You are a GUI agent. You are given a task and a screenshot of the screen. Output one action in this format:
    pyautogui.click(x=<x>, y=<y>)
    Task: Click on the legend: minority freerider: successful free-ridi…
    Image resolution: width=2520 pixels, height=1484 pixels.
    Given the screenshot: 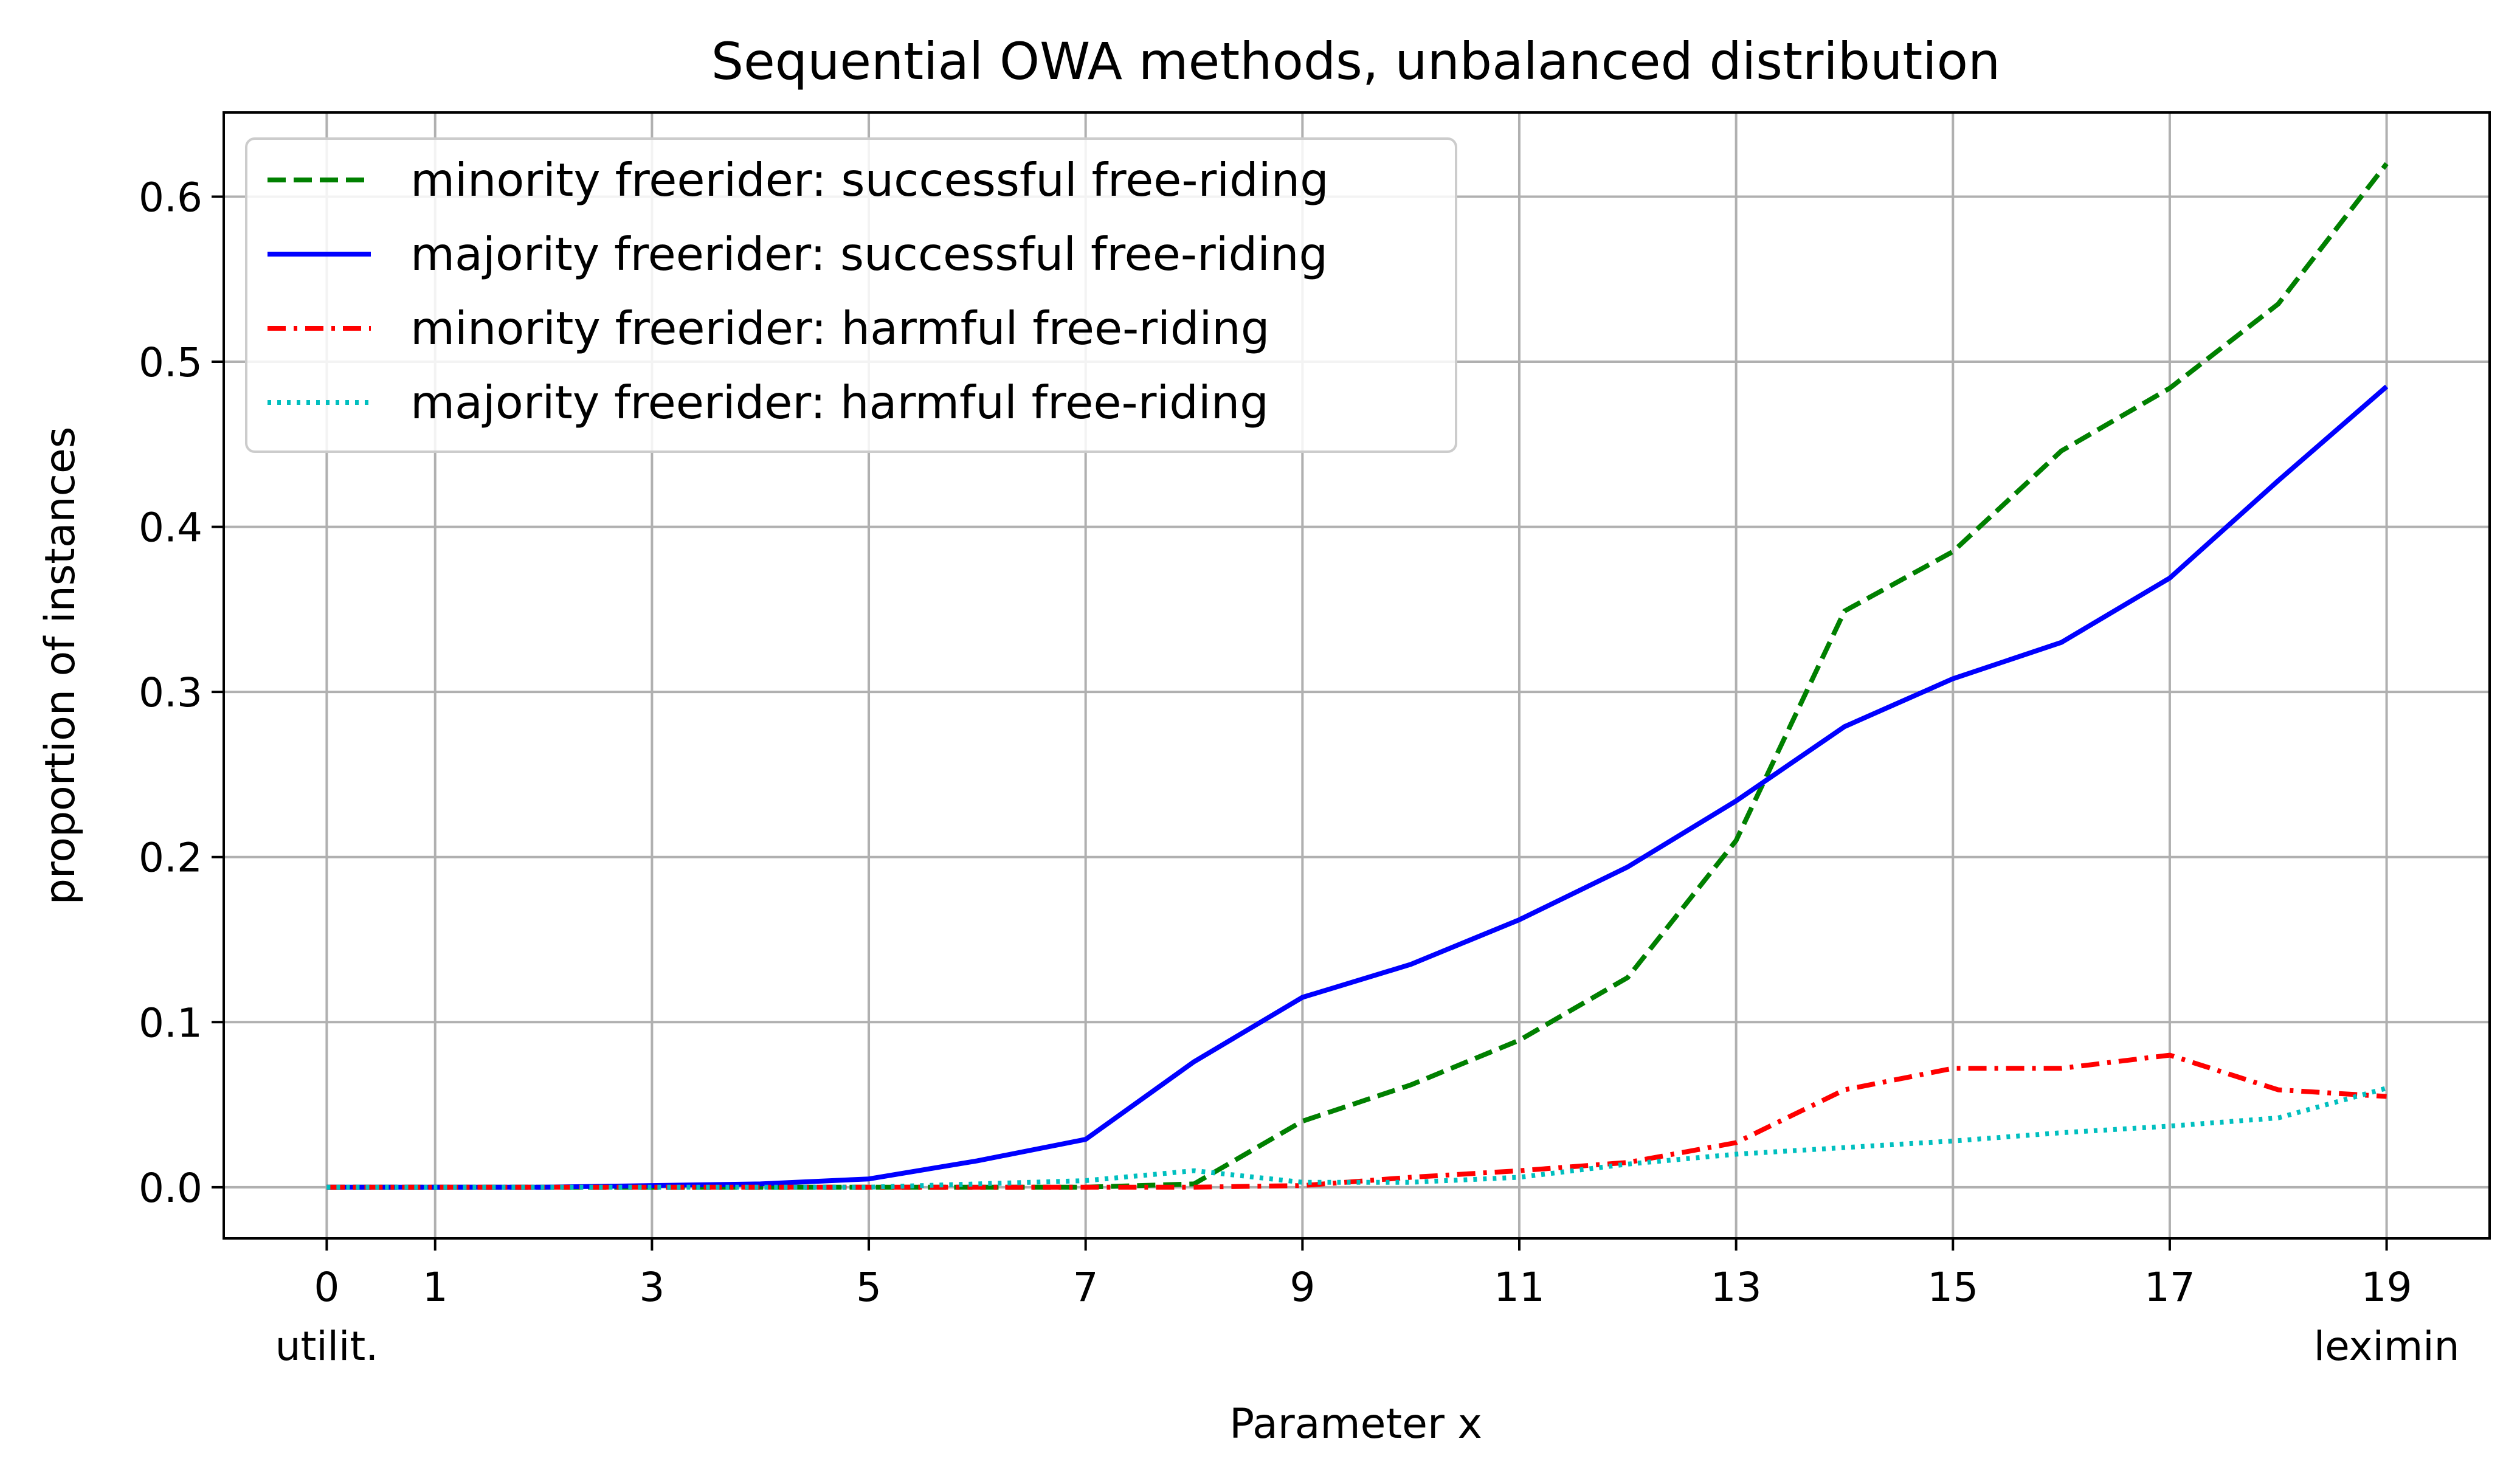 What is the action you would take?
    pyautogui.click(x=851, y=295)
    